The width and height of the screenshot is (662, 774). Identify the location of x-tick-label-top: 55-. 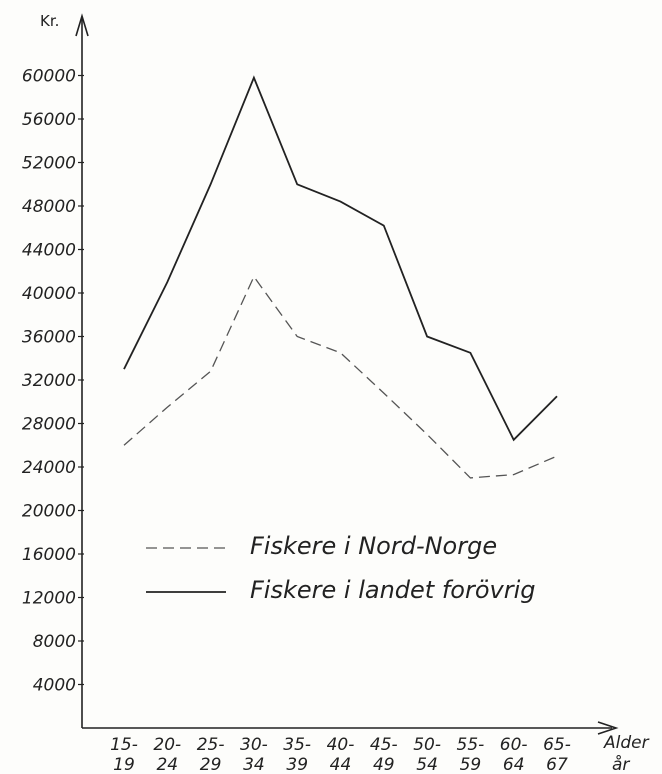
(471, 745).